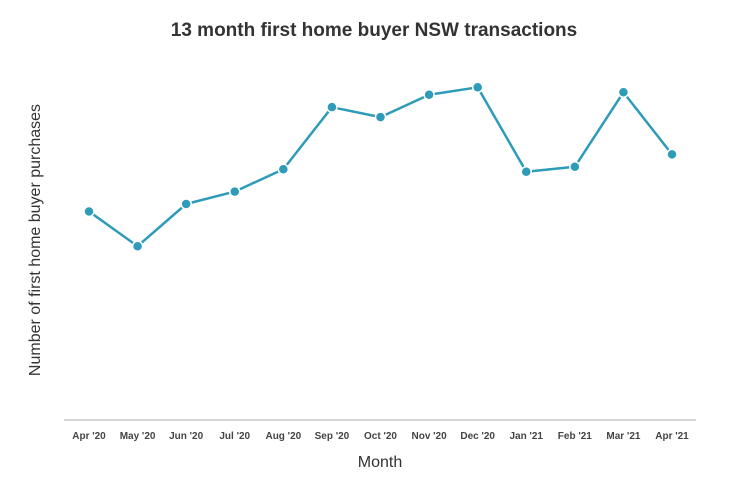 The image size is (748, 482). Describe the element at coordinates (283, 436) in the screenshot. I see `x-tick-label: Aug '20` at that location.